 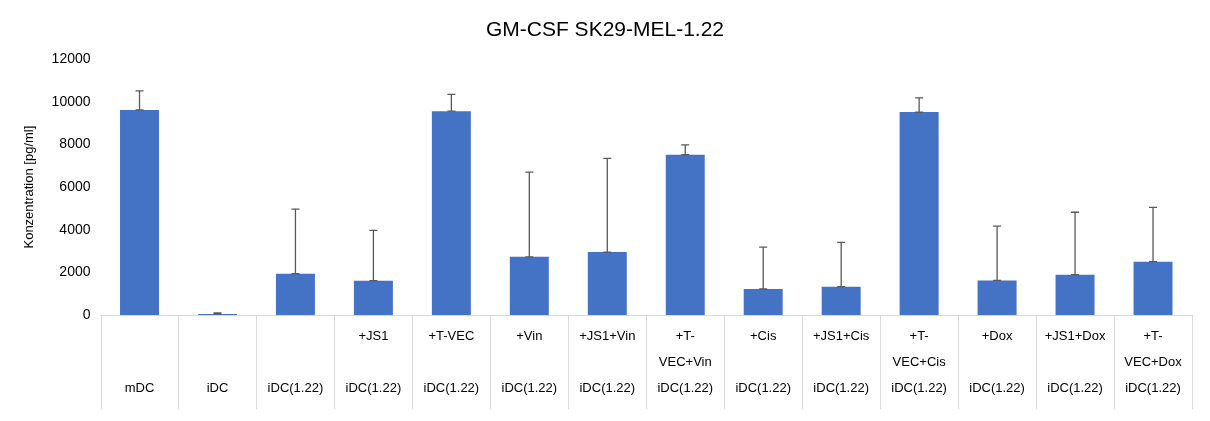 I want to click on category-label: +JS1+Cis iDC(1.22), so click(x=841, y=361).